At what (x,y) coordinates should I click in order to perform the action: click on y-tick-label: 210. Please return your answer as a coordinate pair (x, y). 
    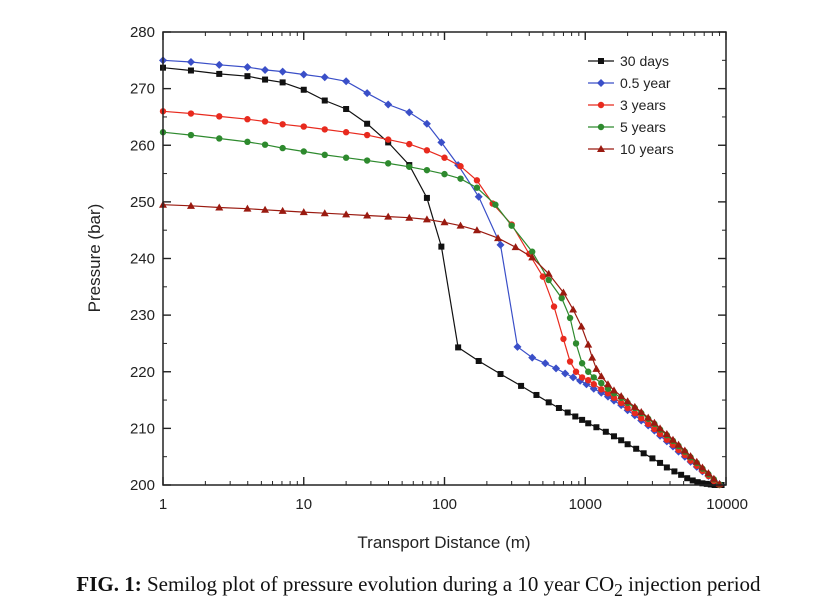
    Looking at the image, I should click on (142, 428).